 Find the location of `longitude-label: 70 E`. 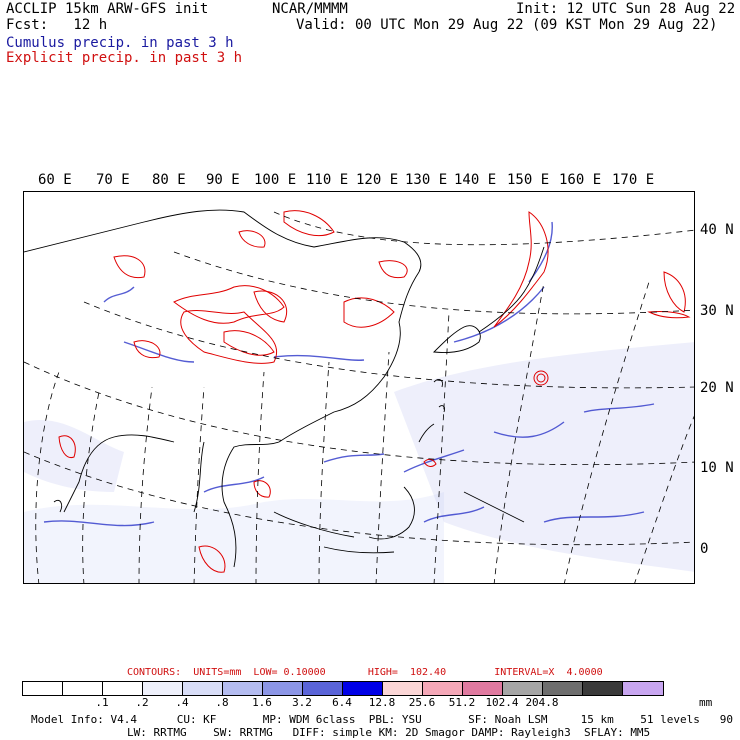

longitude-label: 70 E is located at coordinates (113, 180).